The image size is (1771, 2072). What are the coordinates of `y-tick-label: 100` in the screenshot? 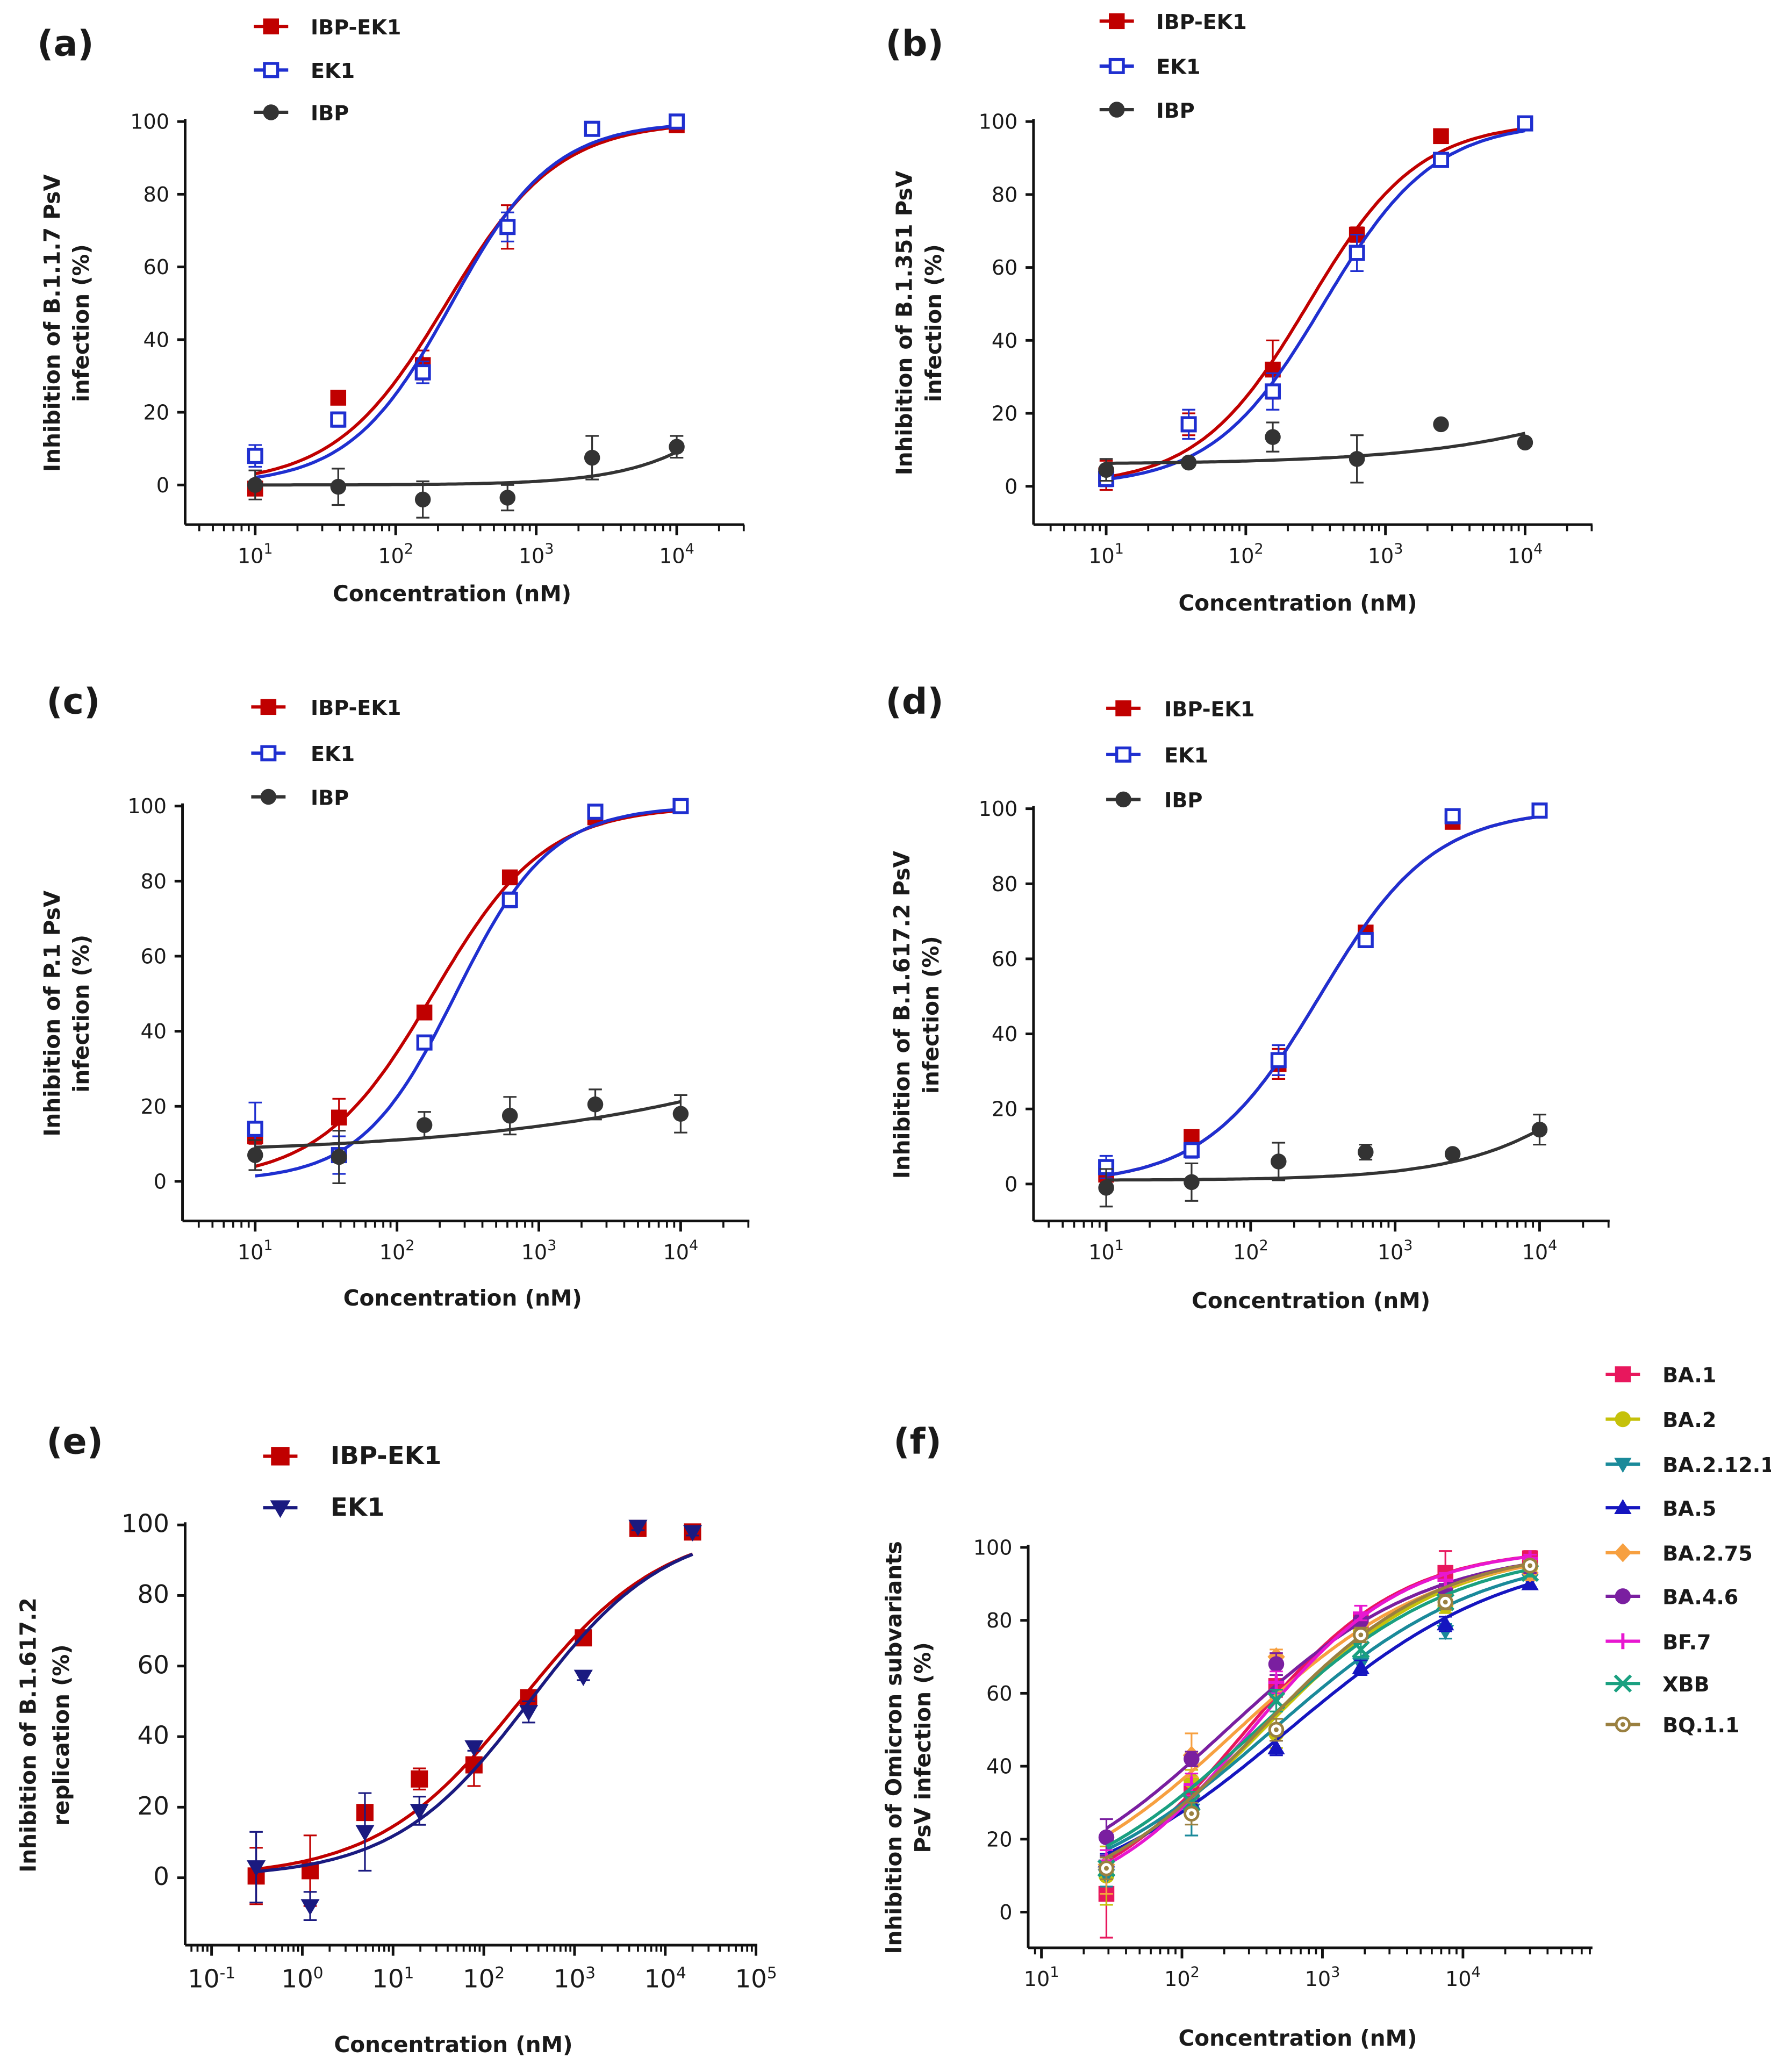 It's located at (998, 122).